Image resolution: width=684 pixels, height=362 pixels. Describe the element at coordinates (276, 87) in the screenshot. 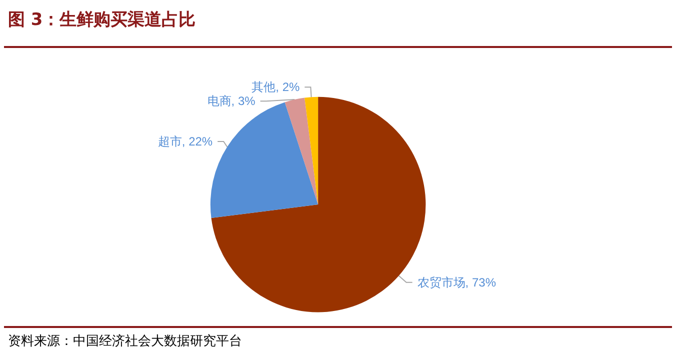

I see `slice-label: 其他, 2%` at that location.